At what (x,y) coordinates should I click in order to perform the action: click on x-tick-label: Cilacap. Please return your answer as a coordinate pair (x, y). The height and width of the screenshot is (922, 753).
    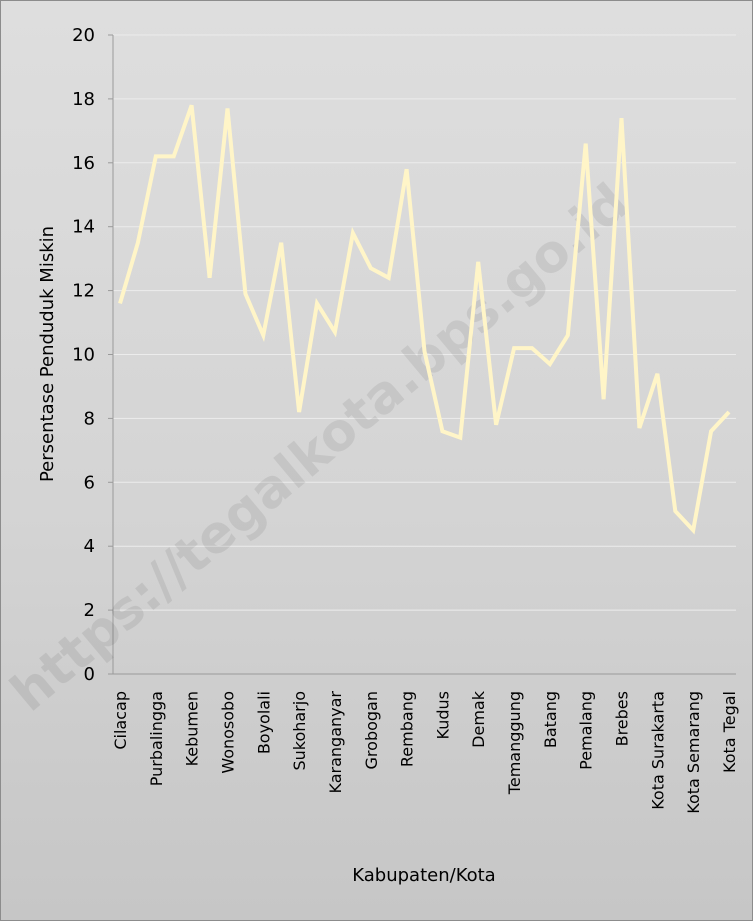
    Looking at the image, I should click on (120, 720).